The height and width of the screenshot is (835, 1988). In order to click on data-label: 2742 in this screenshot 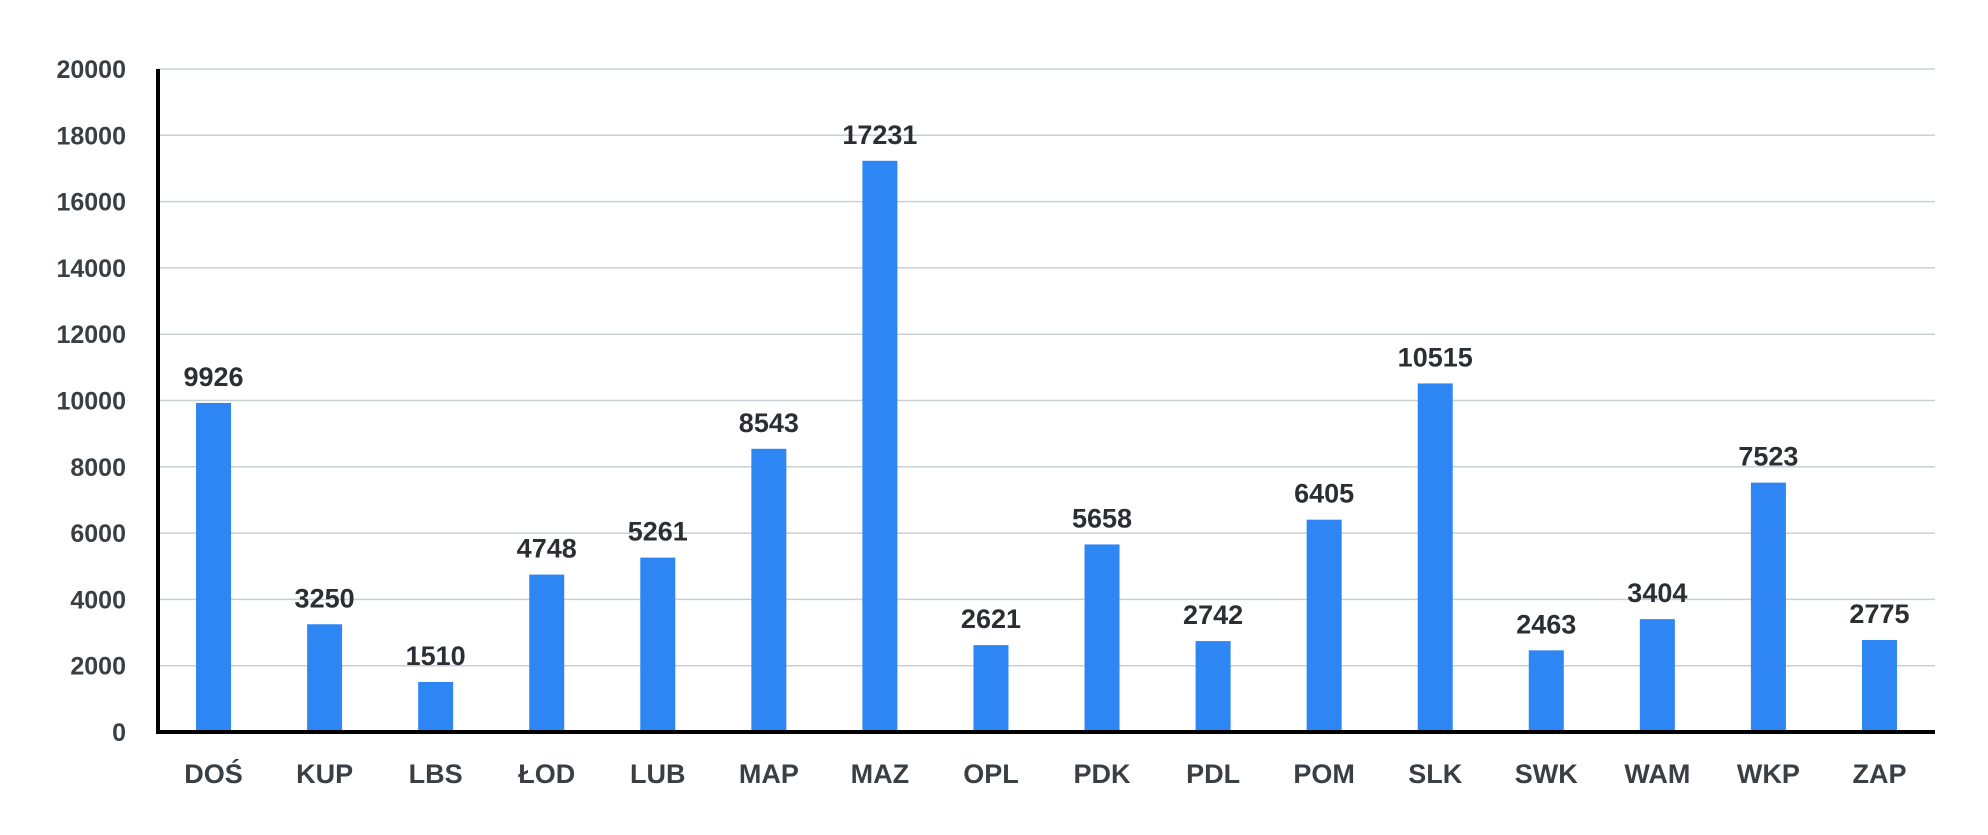, I will do `click(1213, 615)`.